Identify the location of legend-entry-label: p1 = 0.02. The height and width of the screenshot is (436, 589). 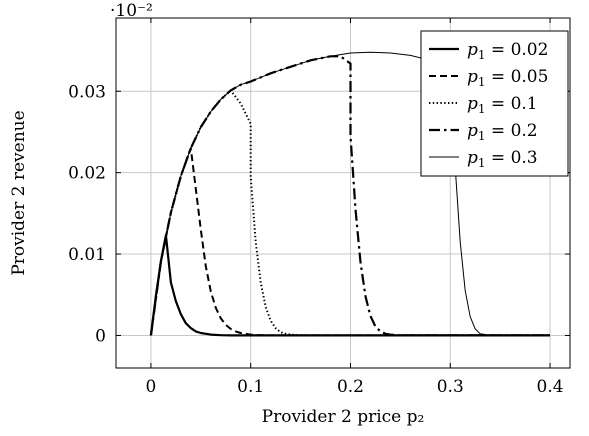
(507, 51).